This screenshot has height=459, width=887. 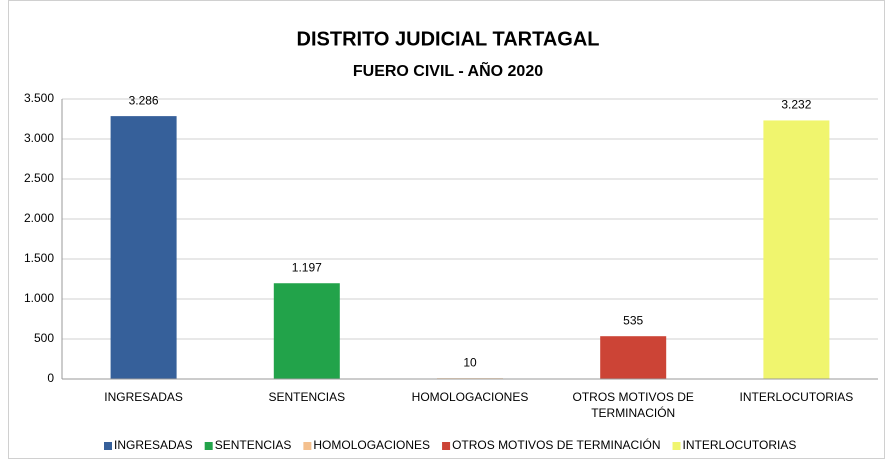 I want to click on y-tick-label: 3.000, so click(x=39, y=138).